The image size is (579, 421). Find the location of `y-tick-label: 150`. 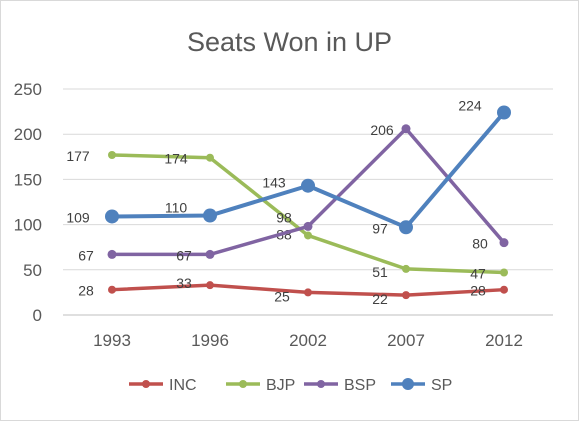

y-tick-label: 150 is located at coordinates (28, 179).